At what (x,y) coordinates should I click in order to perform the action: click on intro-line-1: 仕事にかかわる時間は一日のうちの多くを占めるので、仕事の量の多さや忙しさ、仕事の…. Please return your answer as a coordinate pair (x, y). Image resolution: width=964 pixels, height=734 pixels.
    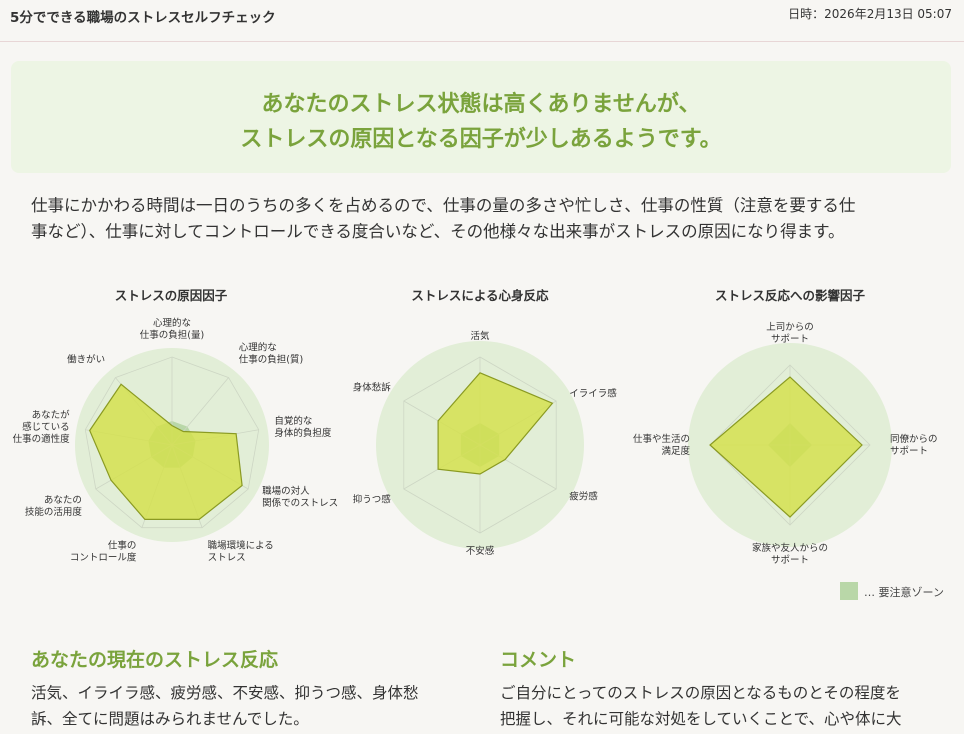
    Looking at the image, I should click on (443, 205).